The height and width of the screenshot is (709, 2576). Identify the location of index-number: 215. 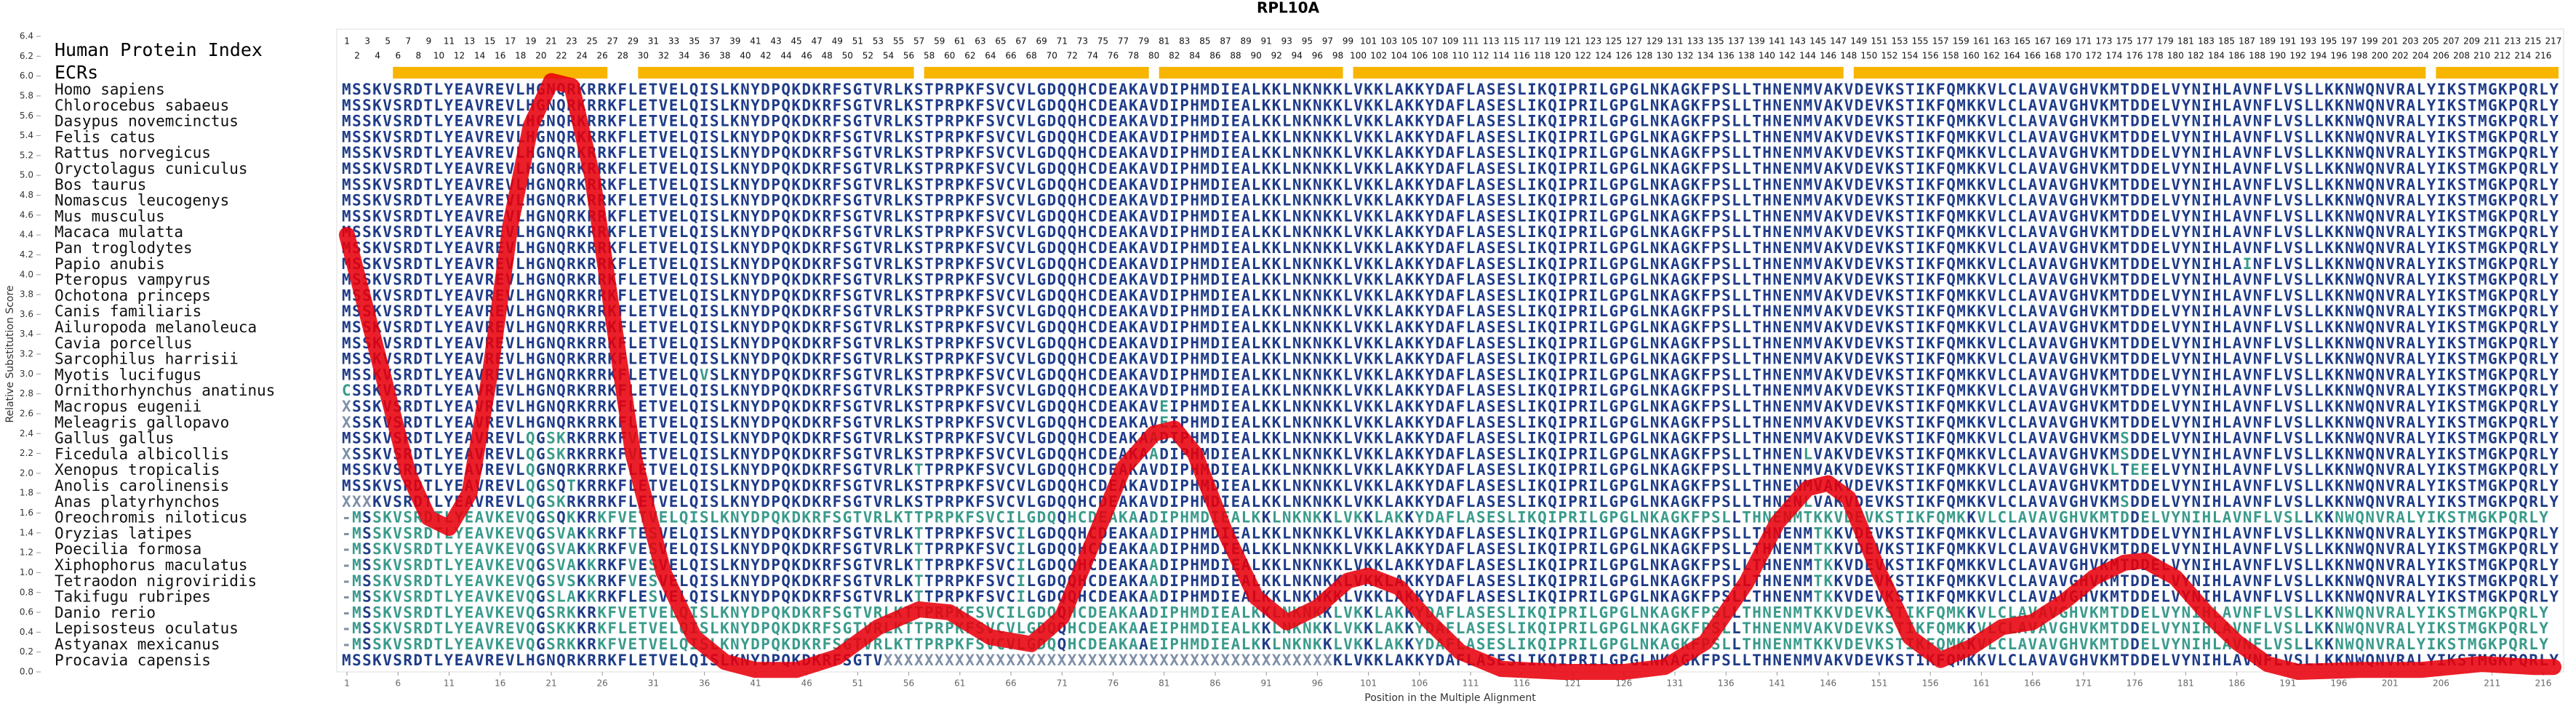
(2532, 42).